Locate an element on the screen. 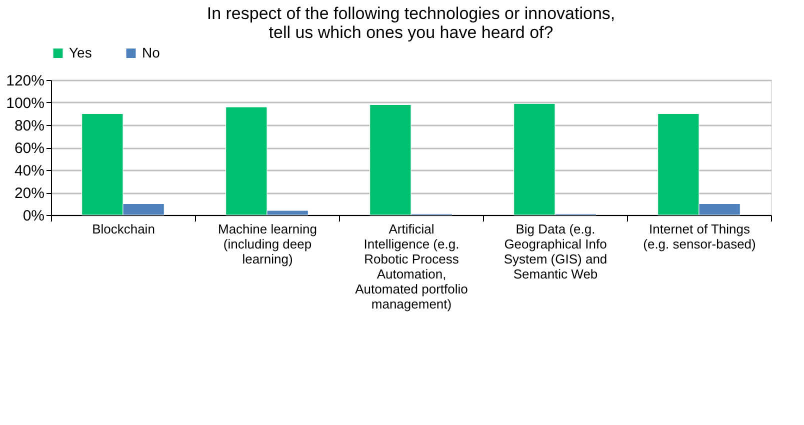 This screenshot has width=804, height=425. legend-label: Yes is located at coordinates (80, 52).